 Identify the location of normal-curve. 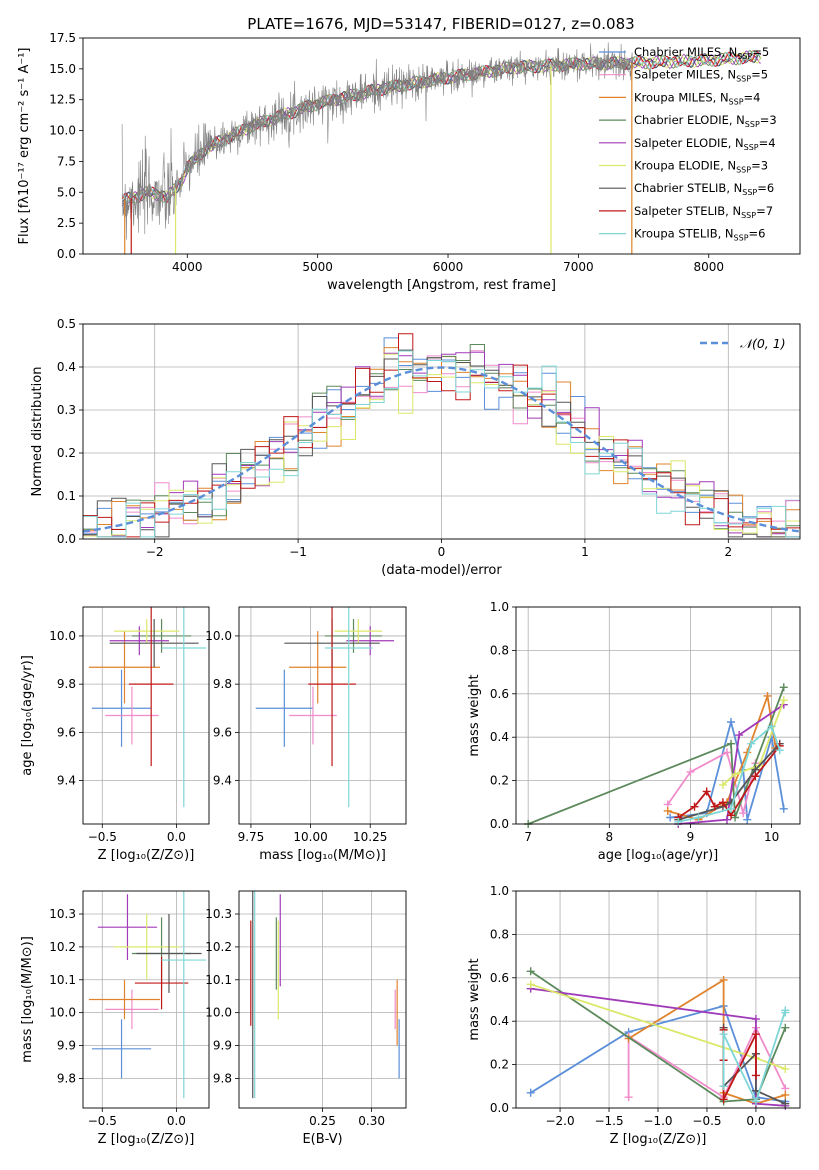
(441, 449).